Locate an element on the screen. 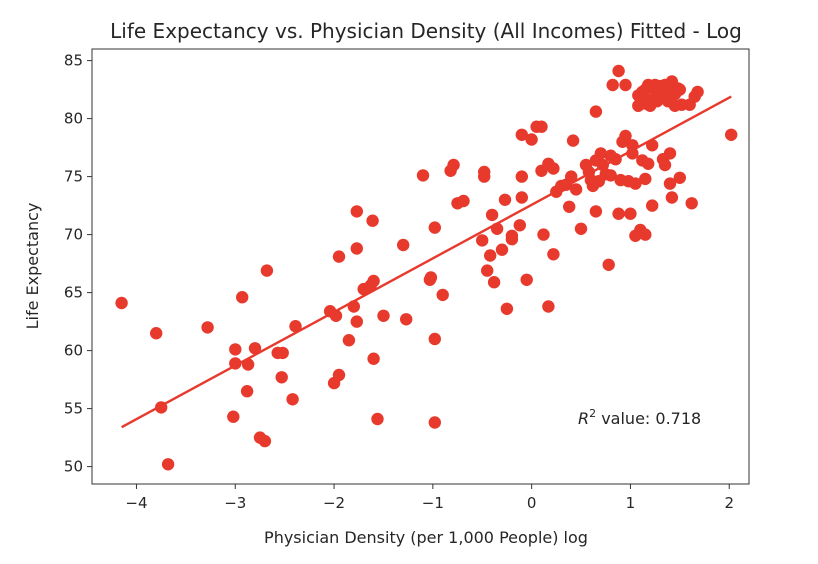 The height and width of the screenshot is (564, 818). r2-value: value: 0.718 is located at coordinates (648, 418).